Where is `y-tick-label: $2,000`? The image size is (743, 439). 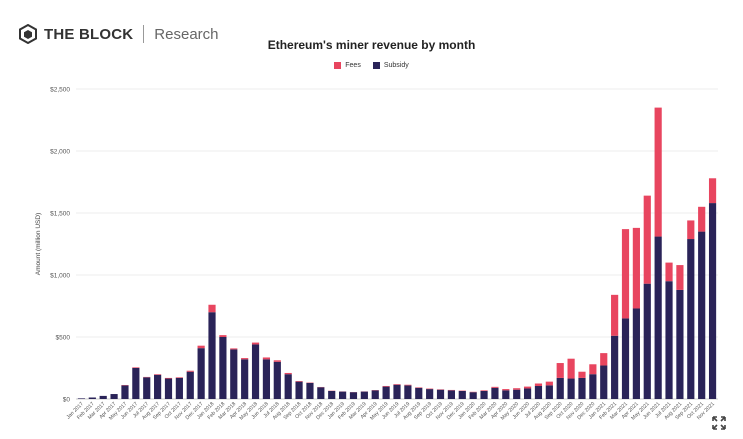 y-tick-label: $2,000 is located at coordinates (60, 152).